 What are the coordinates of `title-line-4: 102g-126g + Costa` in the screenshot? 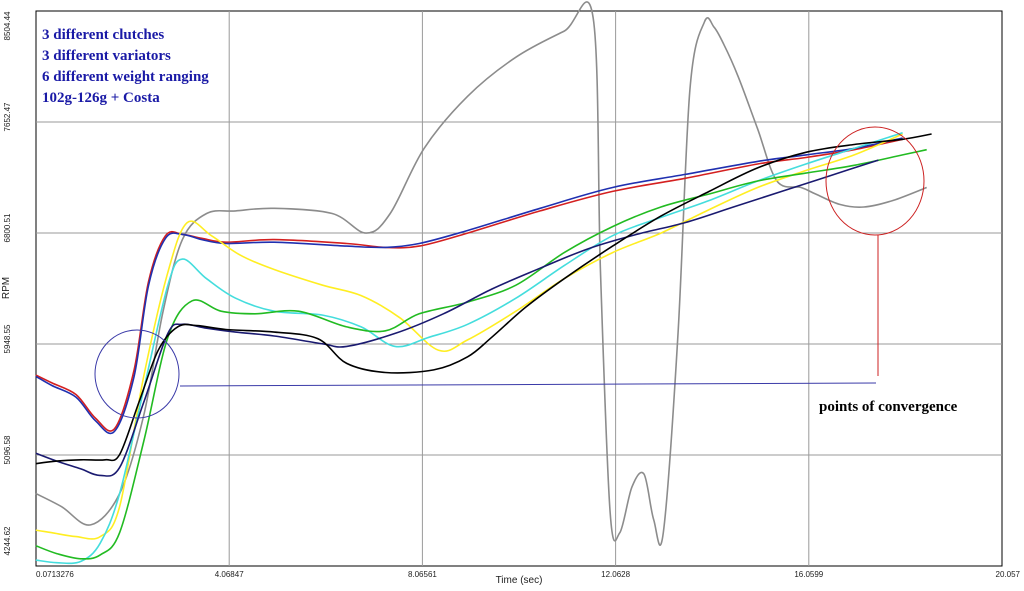 It's located at (101, 98).